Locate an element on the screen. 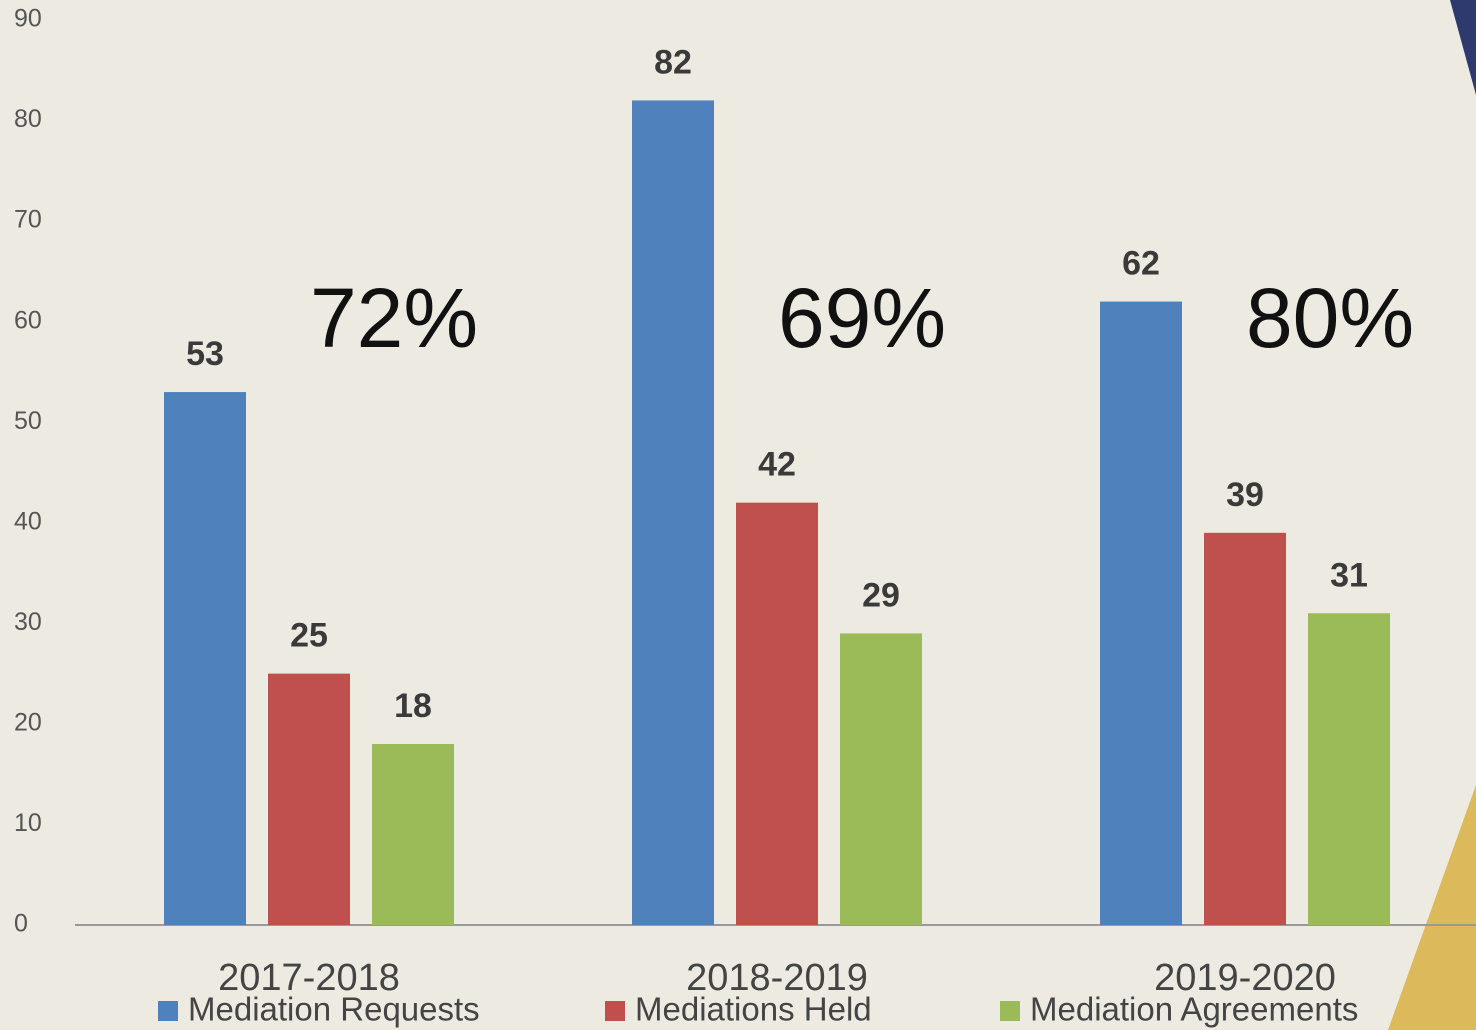 Image resolution: width=1476 pixels, height=1030 pixels. x-tick-label: 2017-2018 is located at coordinates (309, 978).